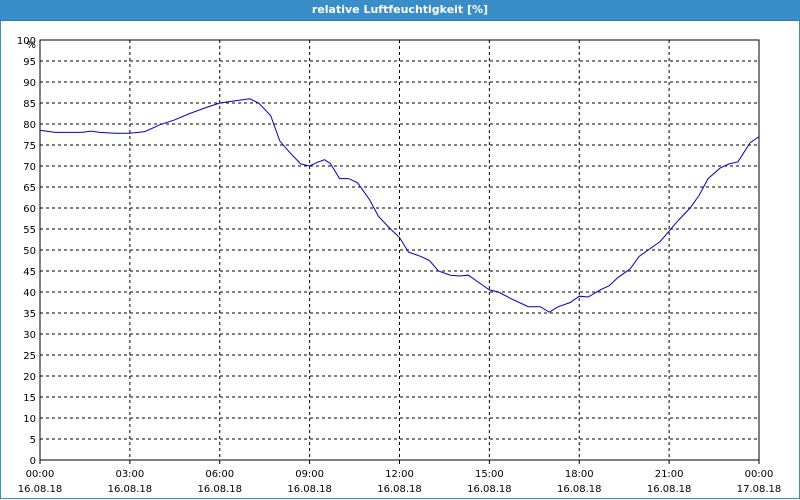 This screenshot has height=500, width=800. What do you see at coordinates (31, 45) in the screenshot?
I see `y-axis-unit-label: %` at bounding box center [31, 45].